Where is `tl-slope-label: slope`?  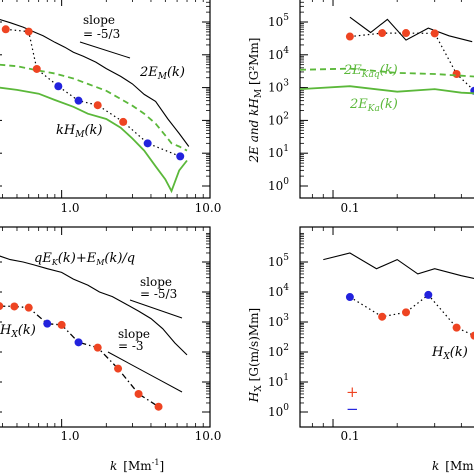
tl-slope-label: slope is located at coordinates (99, 20).